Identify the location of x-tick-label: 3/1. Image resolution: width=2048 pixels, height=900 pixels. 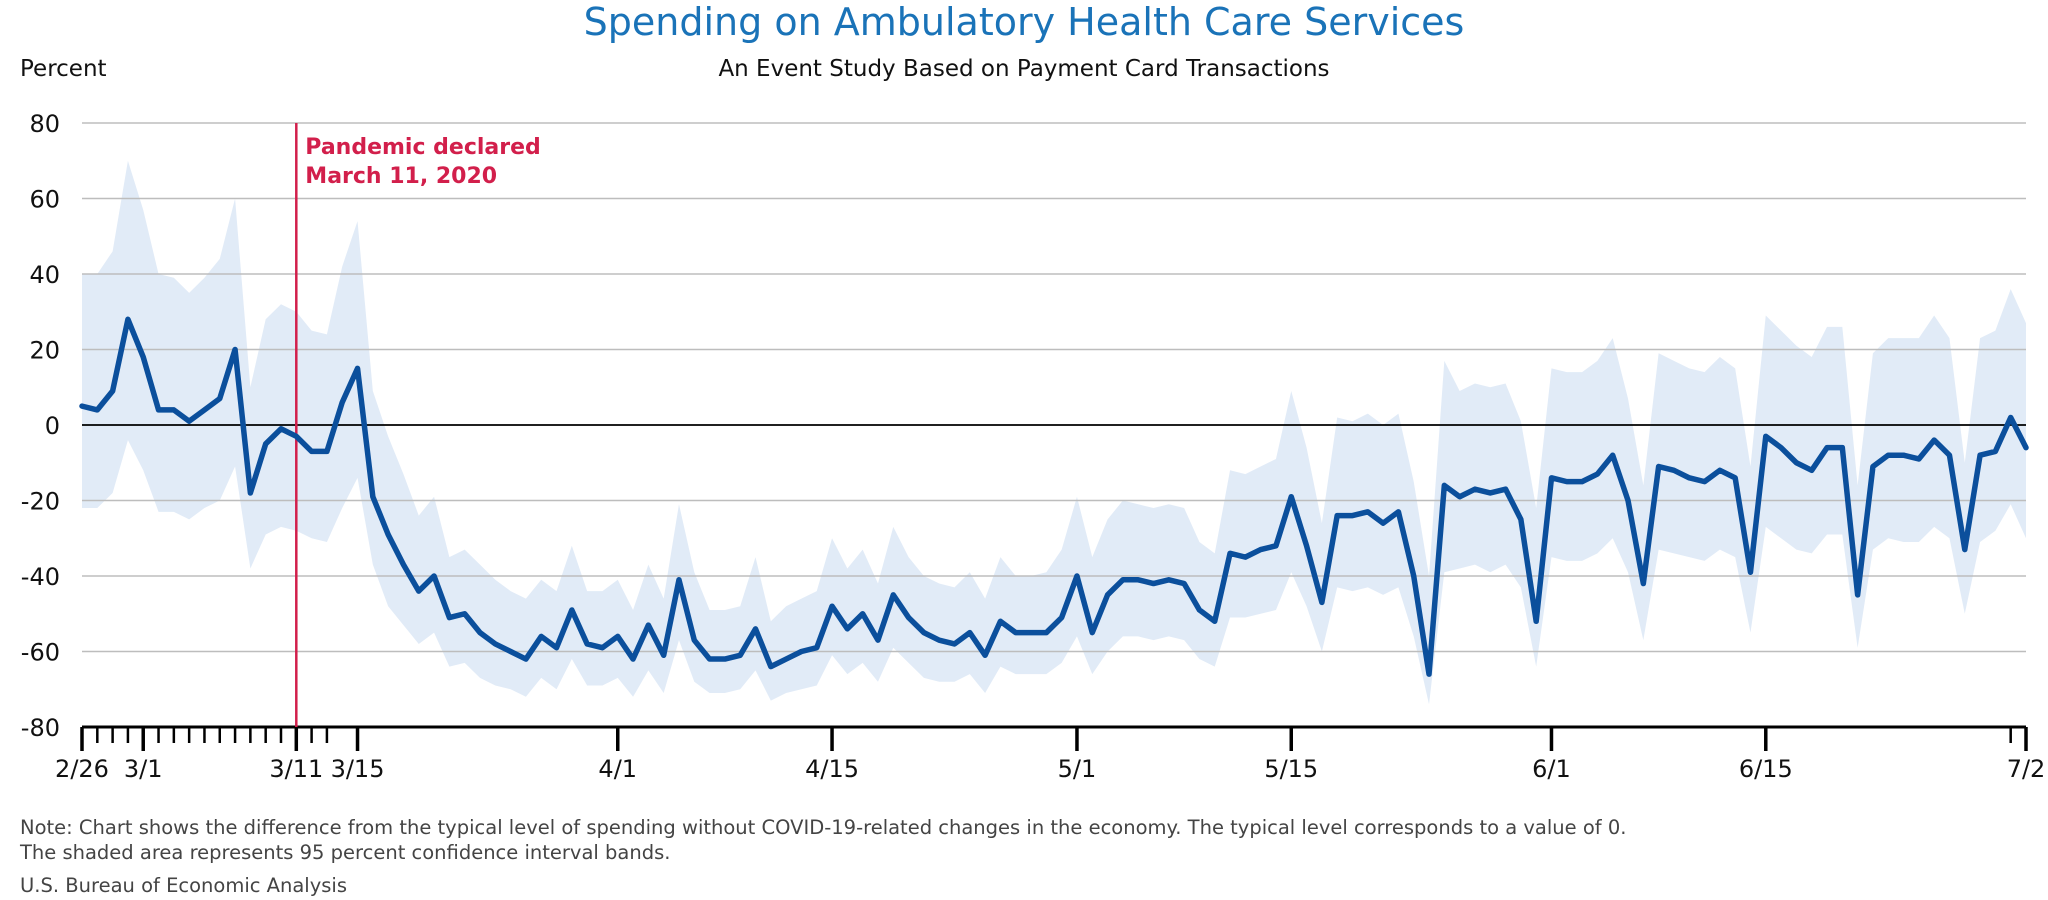
(143, 769).